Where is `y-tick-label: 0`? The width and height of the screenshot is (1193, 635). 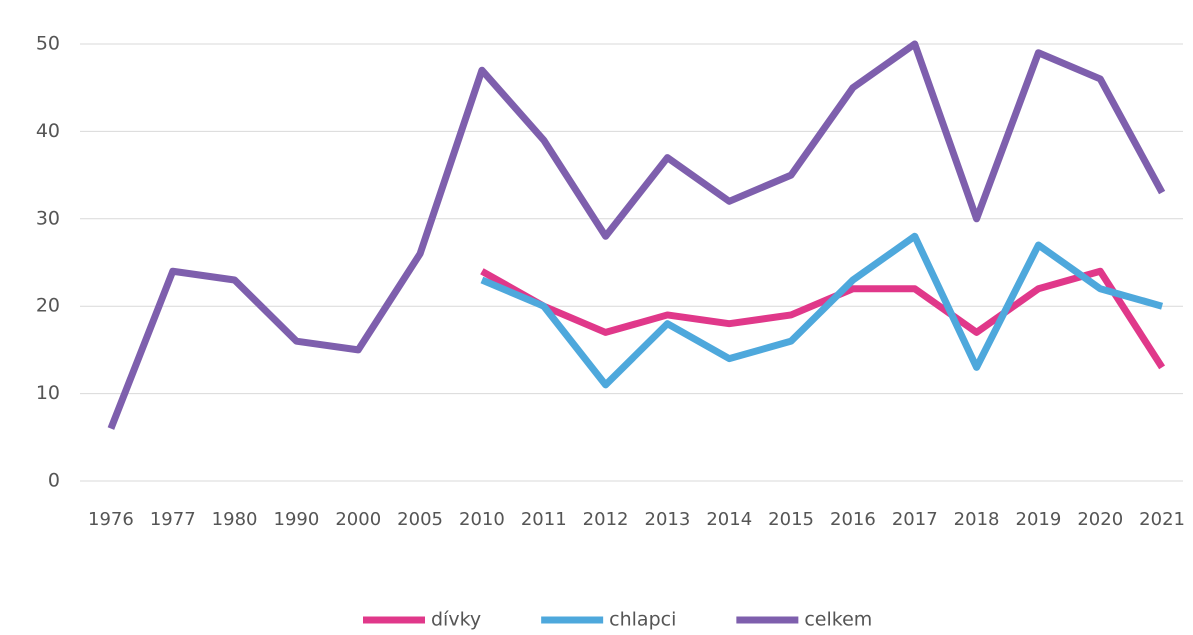
y-tick-label: 0 is located at coordinates (54, 481).